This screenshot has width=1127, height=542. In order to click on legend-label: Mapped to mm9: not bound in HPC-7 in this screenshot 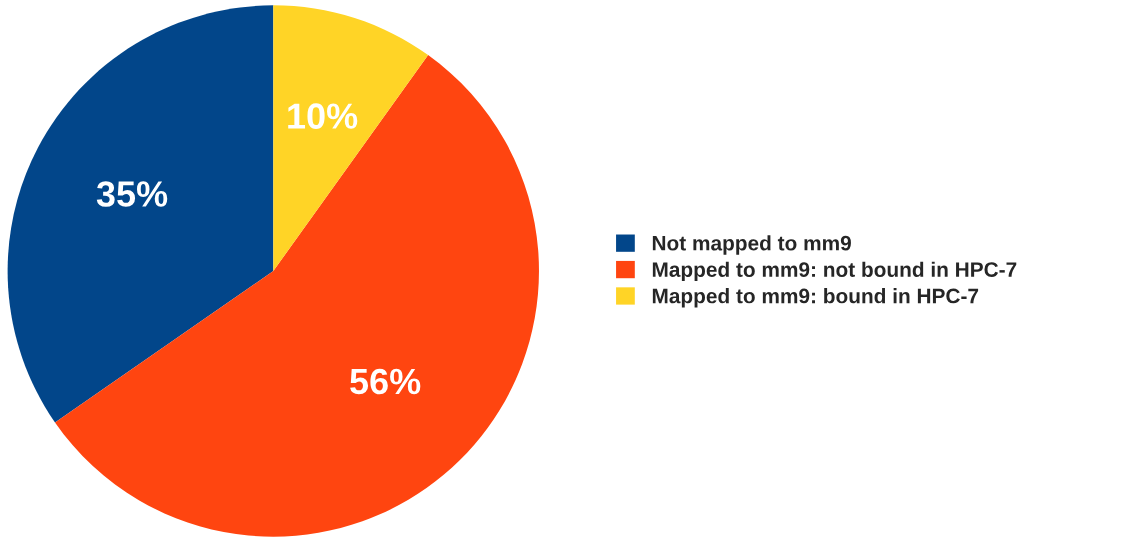, I will do `click(834, 271)`.